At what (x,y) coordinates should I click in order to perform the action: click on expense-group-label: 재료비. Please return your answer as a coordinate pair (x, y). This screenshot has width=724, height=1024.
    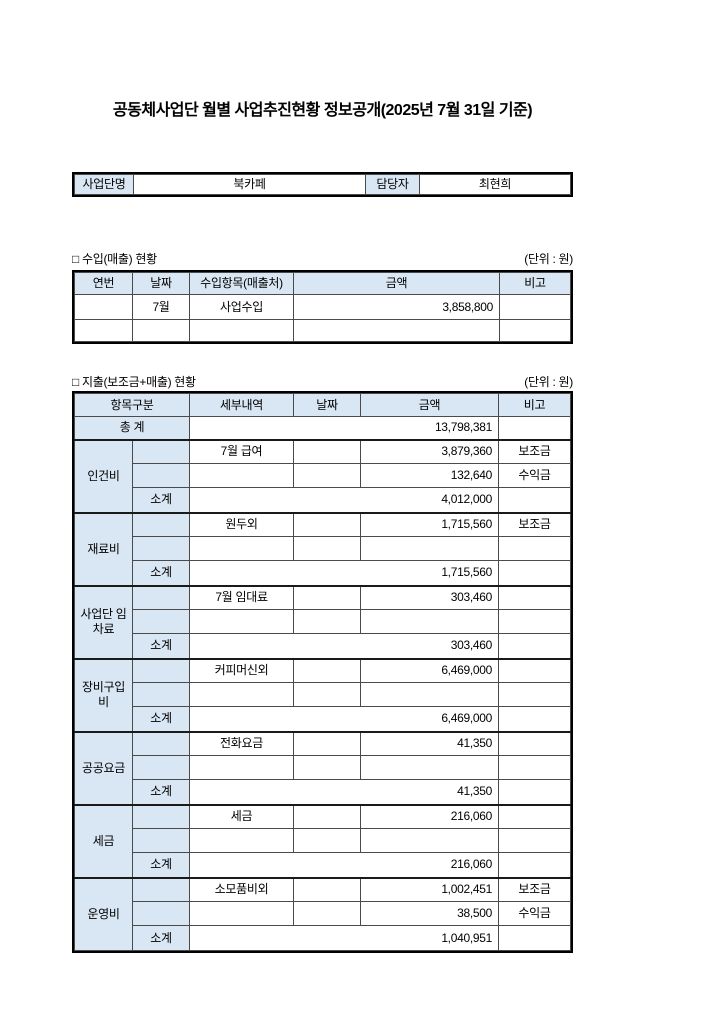
    Looking at the image, I should click on (103, 548).